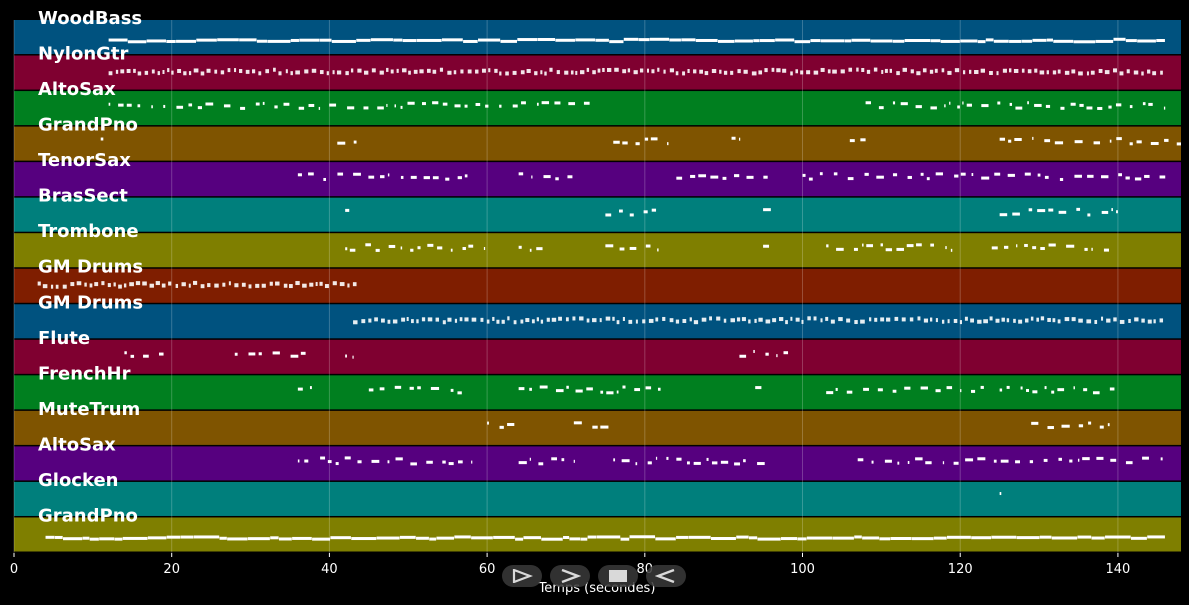 This screenshot has height=605, width=1189. I want to click on track-band, so click(597, 356).